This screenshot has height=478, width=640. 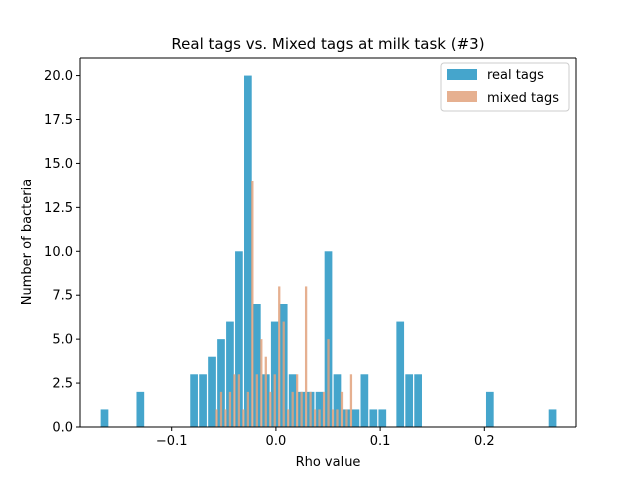 What do you see at coordinates (462, 96) in the screenshot?
I see `legend-swatch-mixed-tags` at bounding box center [462, 96].